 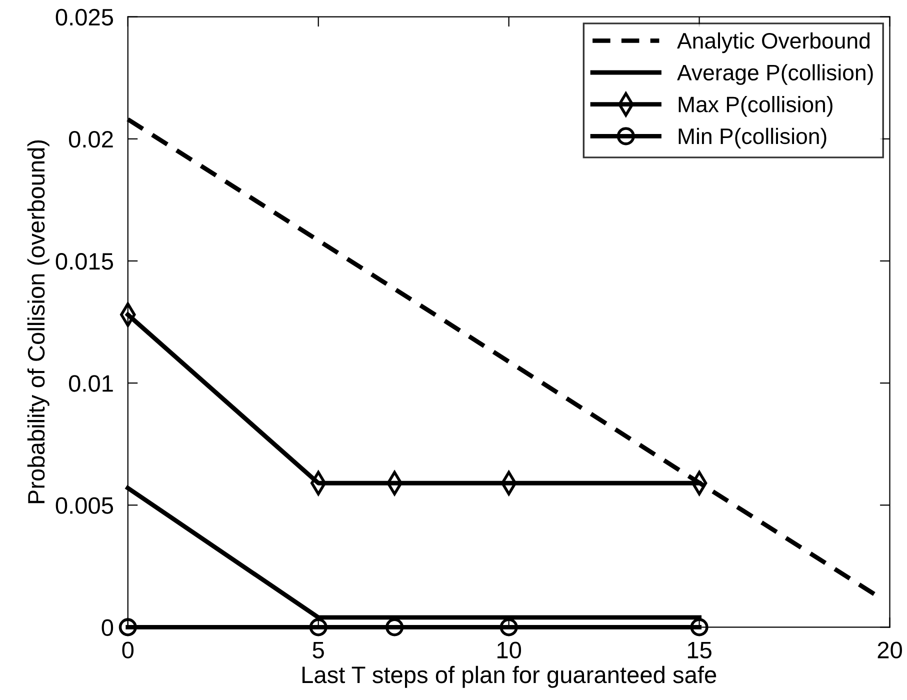 I want to click on x-tick-label: 0, so click(x=128, y=650).